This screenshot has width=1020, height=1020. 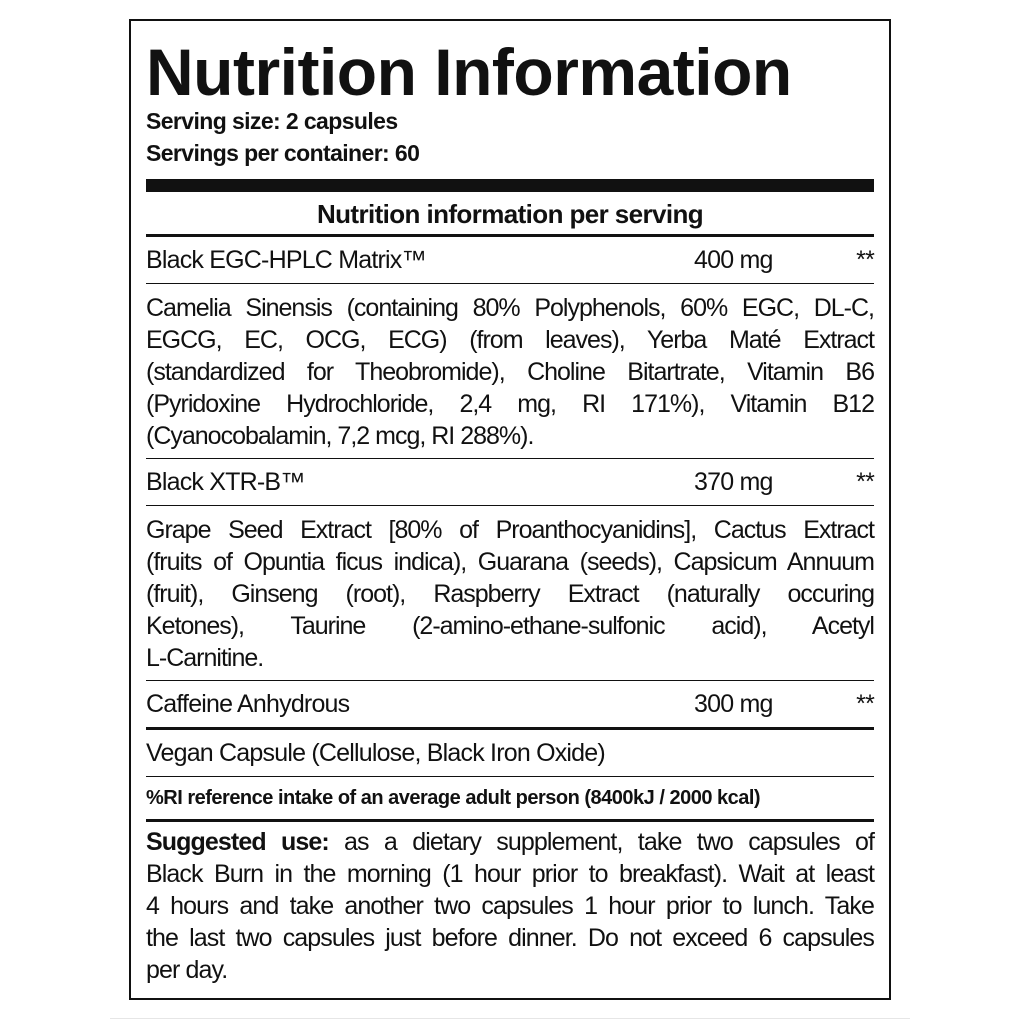 What do you see at coordinates (510, 1018) in the screenshot?
I see `bottom-divider` at bounding box center [510, 1018].